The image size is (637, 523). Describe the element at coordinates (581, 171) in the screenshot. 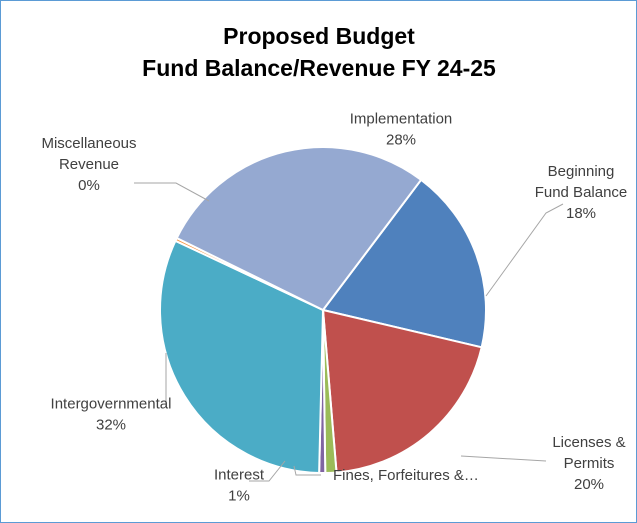

I see `data-label-beginning-fund-balance: Beginning` at that location.